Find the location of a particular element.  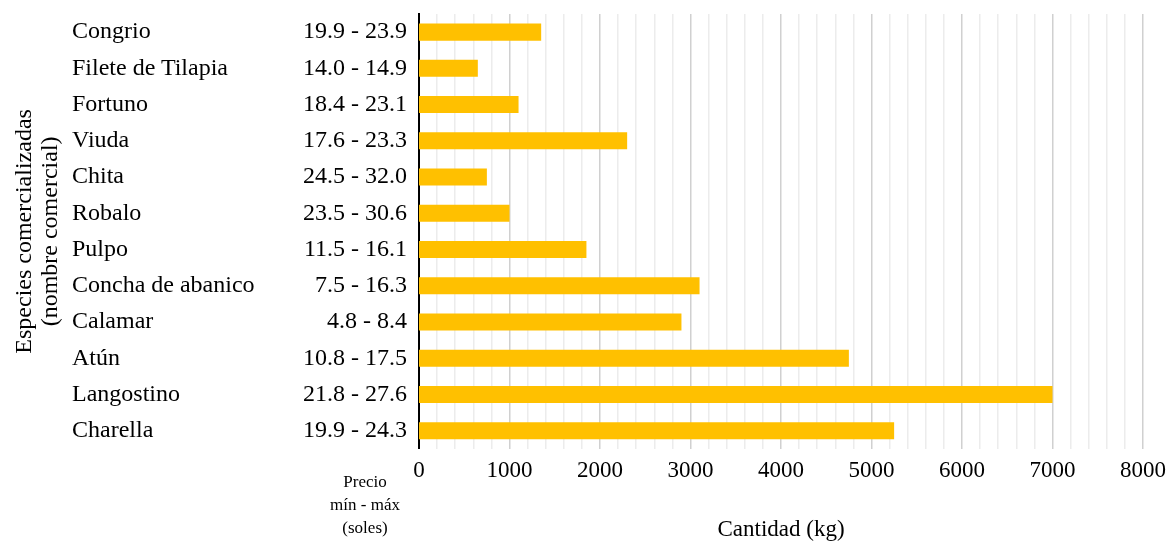

y2-tick-label: 24.5 - 32.0 is located at coordinates (355, 175).